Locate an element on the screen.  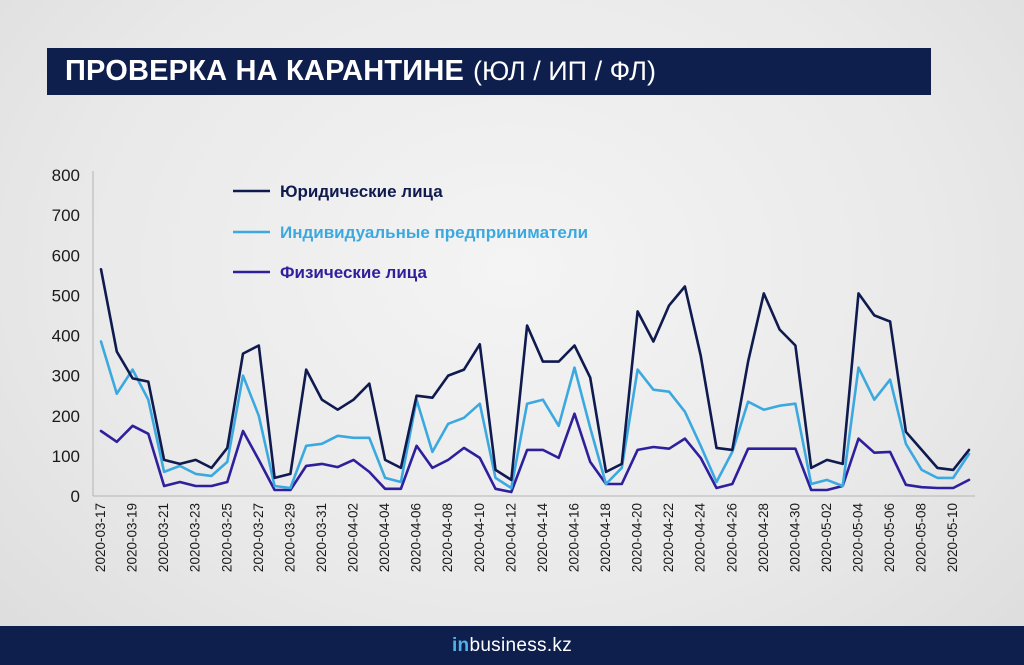
title-banner: ПРОВЕРКА НА КАРАНТИНЕ (ЮЛ / ИП / ФЛ) is located at coordinates (489, 71).